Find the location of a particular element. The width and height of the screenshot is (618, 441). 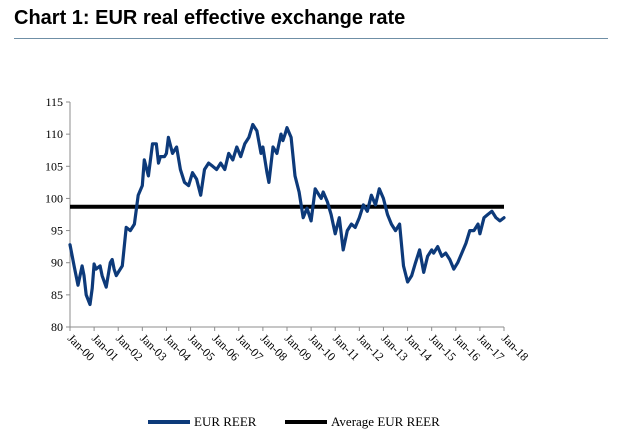

legend-label-eur-reer: EUR REER is located at coordinates (225, 421).